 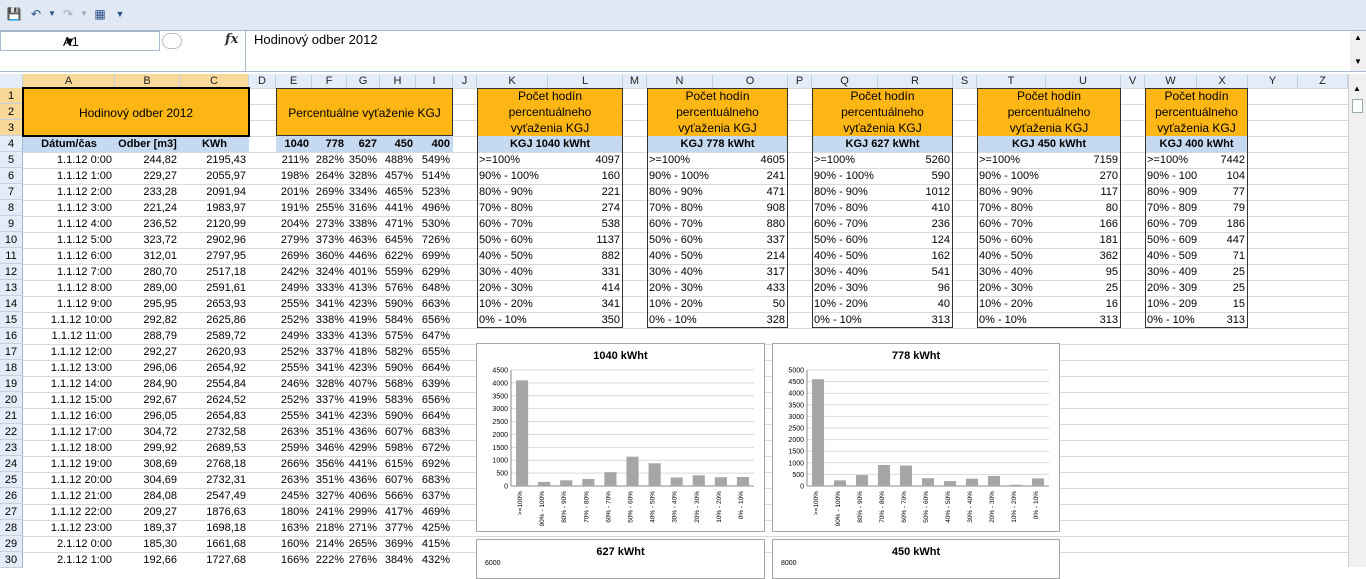 What do you see at coordinates (434, 81) in the screenshot?
I see `column-header-I: I` at bounding box center [434, 81].